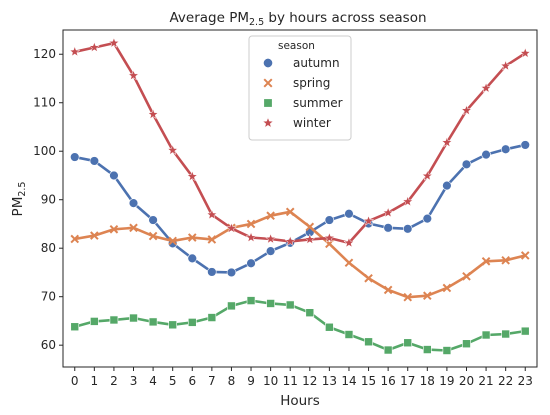 This screenshot has width=550, height=415. I want to click on series-summer, so click(300, 325).